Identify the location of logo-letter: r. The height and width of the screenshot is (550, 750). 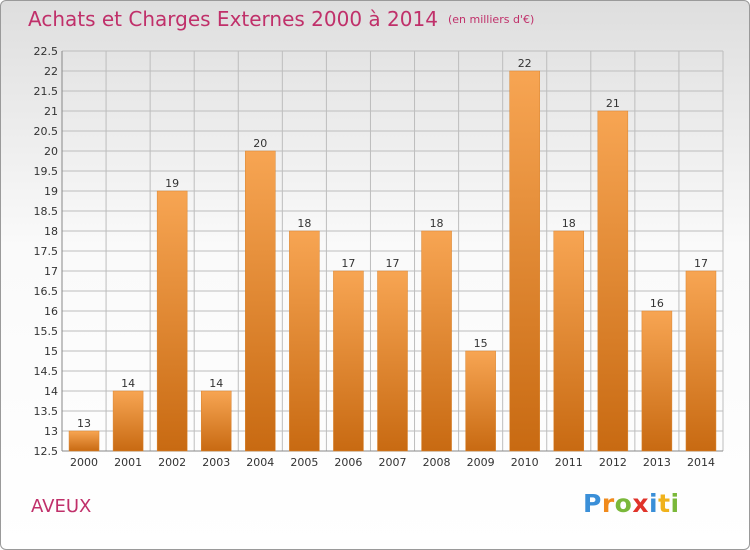
(608, 503).